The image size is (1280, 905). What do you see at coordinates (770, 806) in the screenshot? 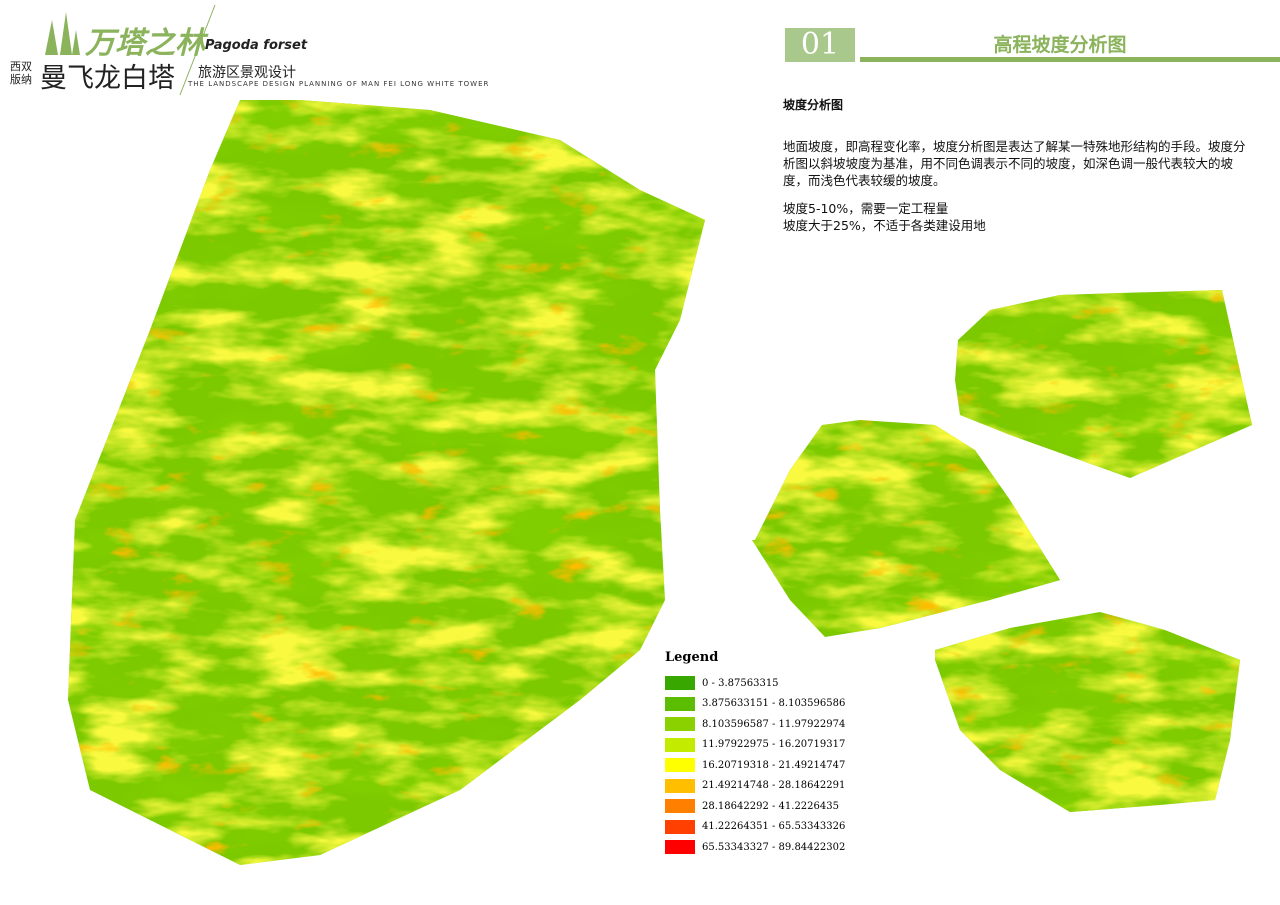
I see `legend-label: 28.18642292 - 41.2226435` at bounding box center [770, 806].